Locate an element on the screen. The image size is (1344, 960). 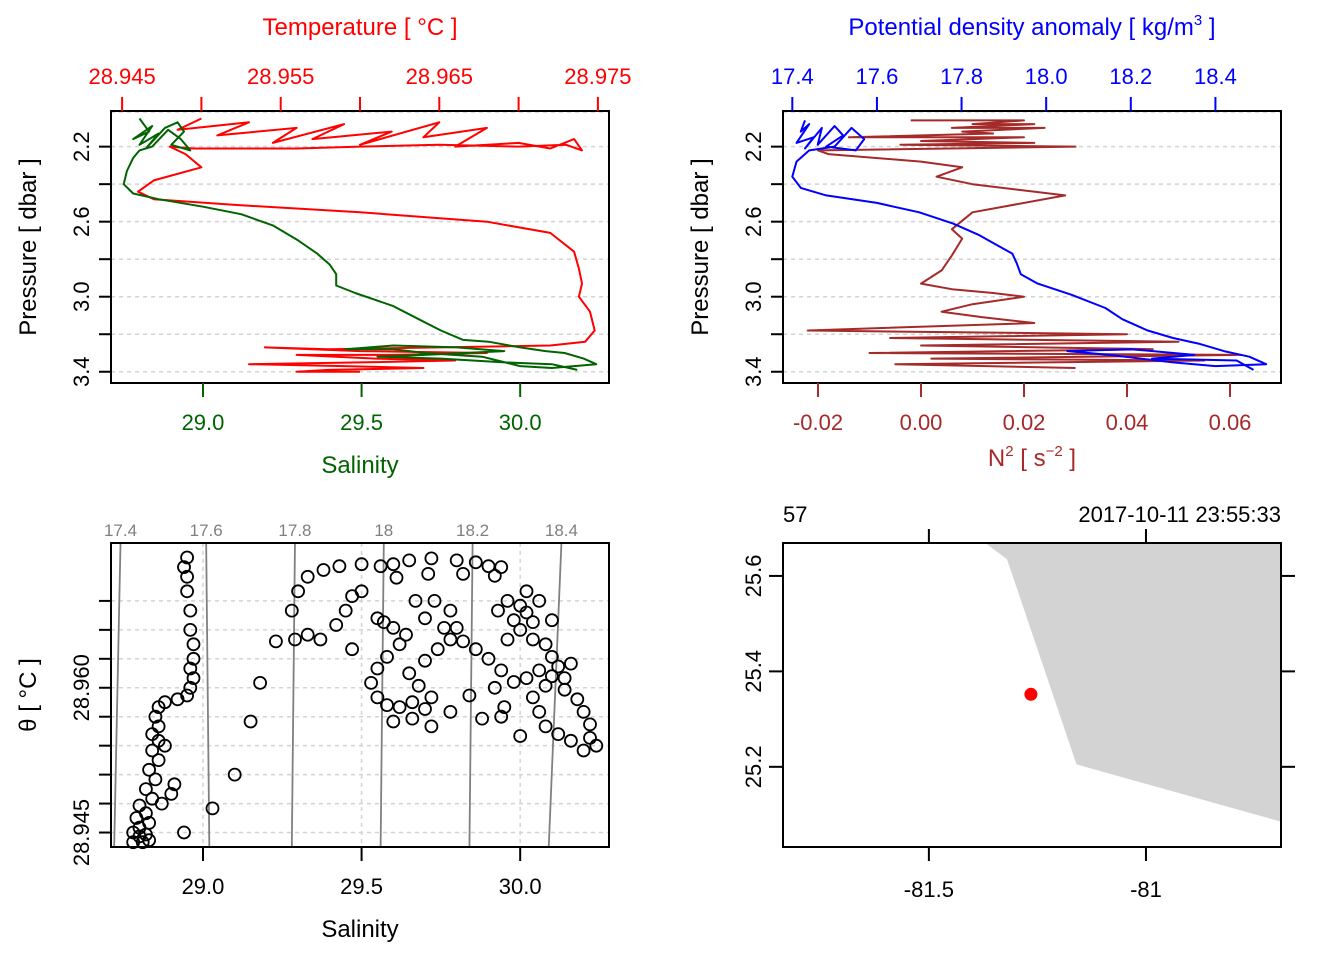
isopycnal-label: 18.4 is located at coordinates (561, 530).